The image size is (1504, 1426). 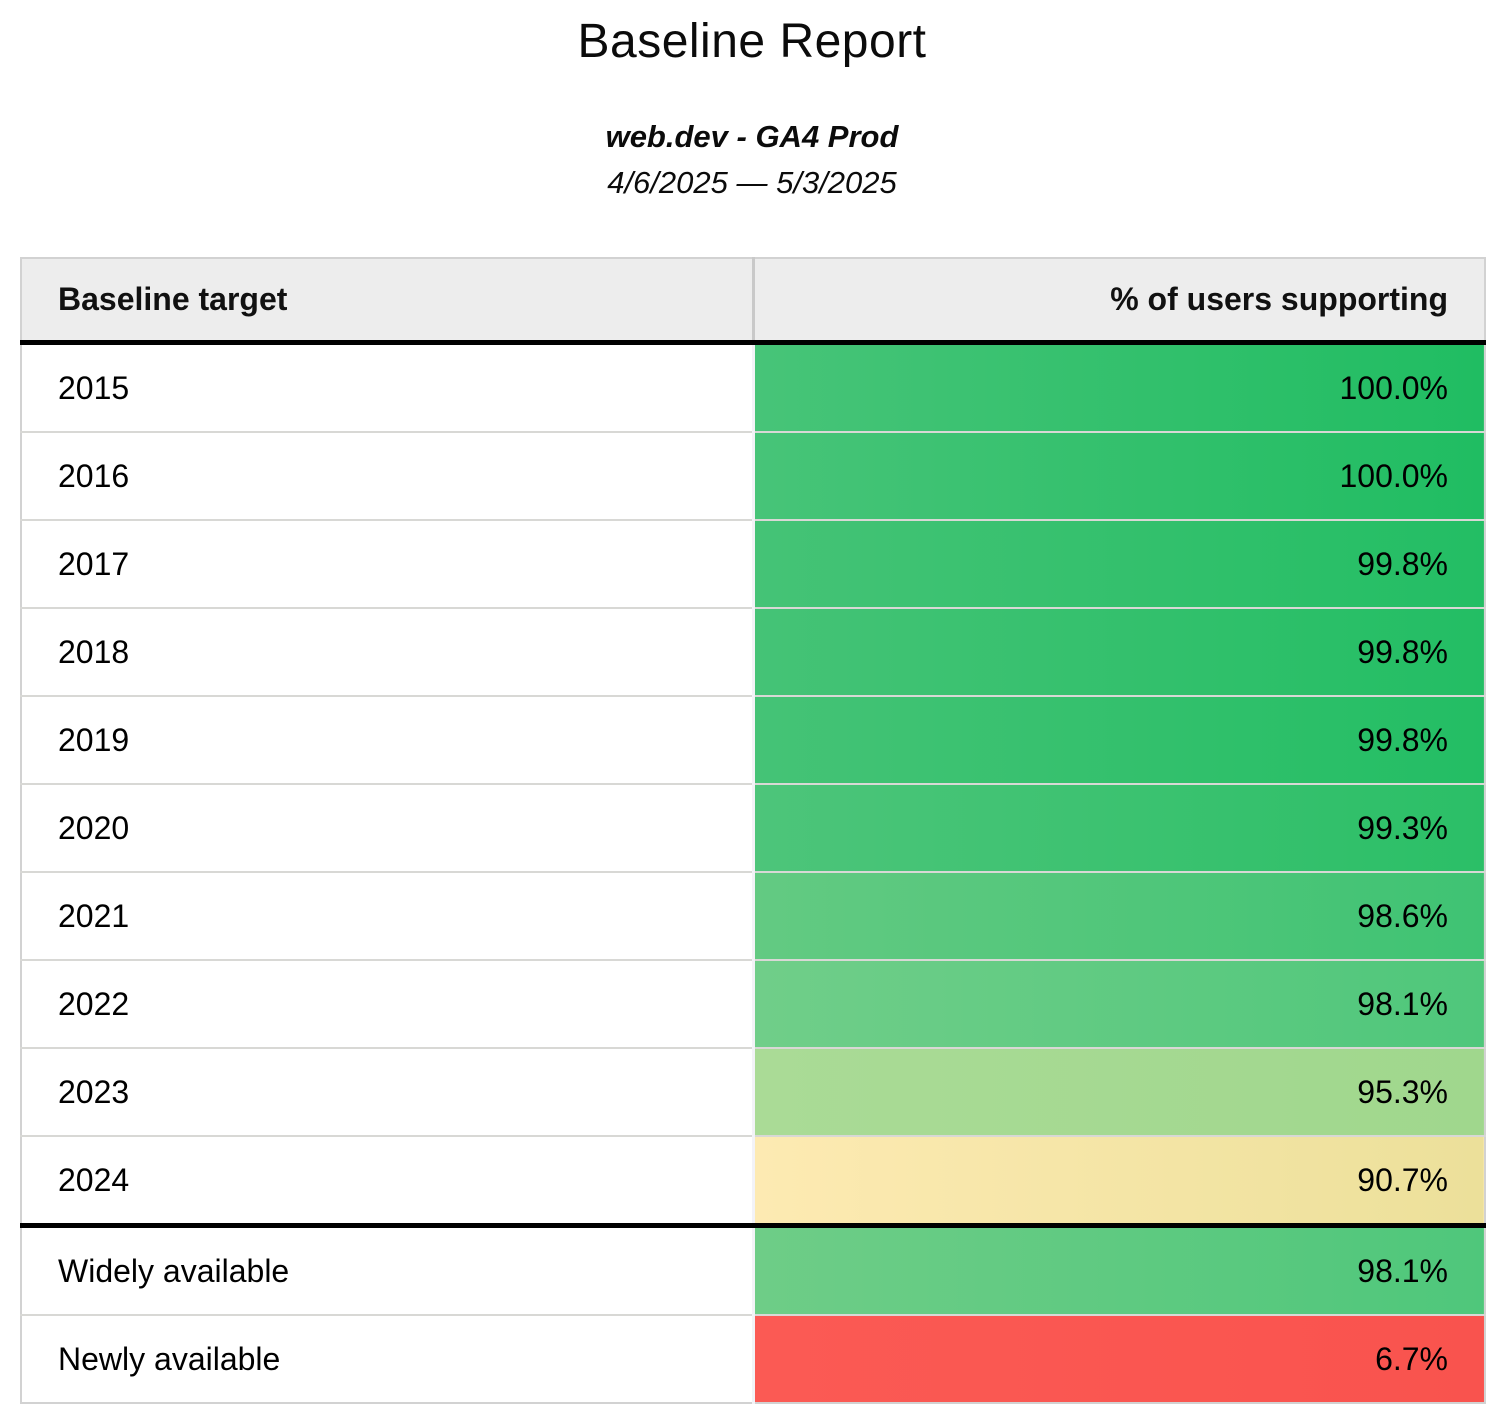 What do you see at coordinates (1119, 1358) in the screenshot?
I see `support-percent-cell: 6.7%` at bounding box center [1119, 1358].